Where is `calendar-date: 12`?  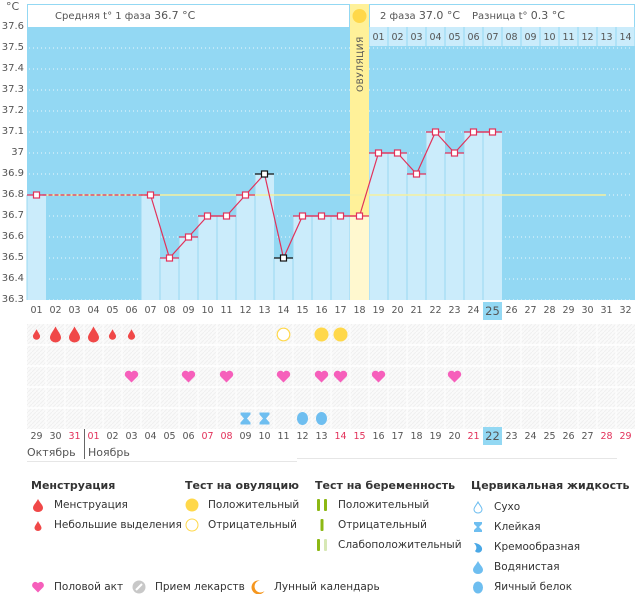 calendar-date: 12 is located at coordinates (302, 436).